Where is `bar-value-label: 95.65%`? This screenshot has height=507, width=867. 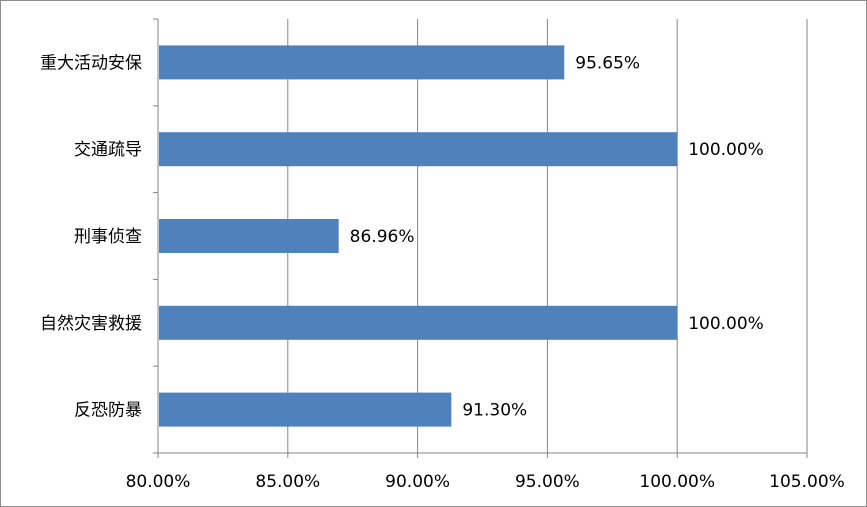
bar-value-label: 95.65% is located at coordinates (607, 63).